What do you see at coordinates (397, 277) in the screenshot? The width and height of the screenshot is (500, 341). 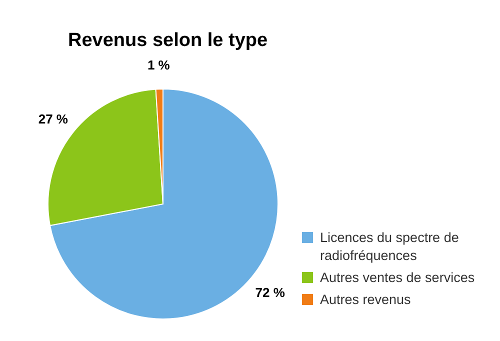 I see `legend-label: Autres ventes de services` at bounding box center [397, 277].